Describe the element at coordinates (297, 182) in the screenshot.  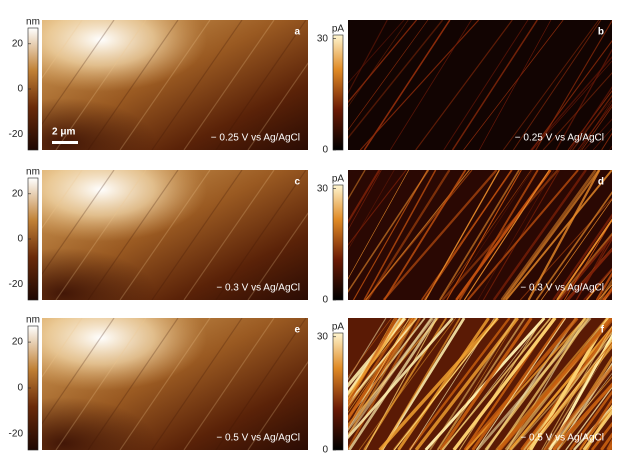
I see `panel-letter: c` at that location.